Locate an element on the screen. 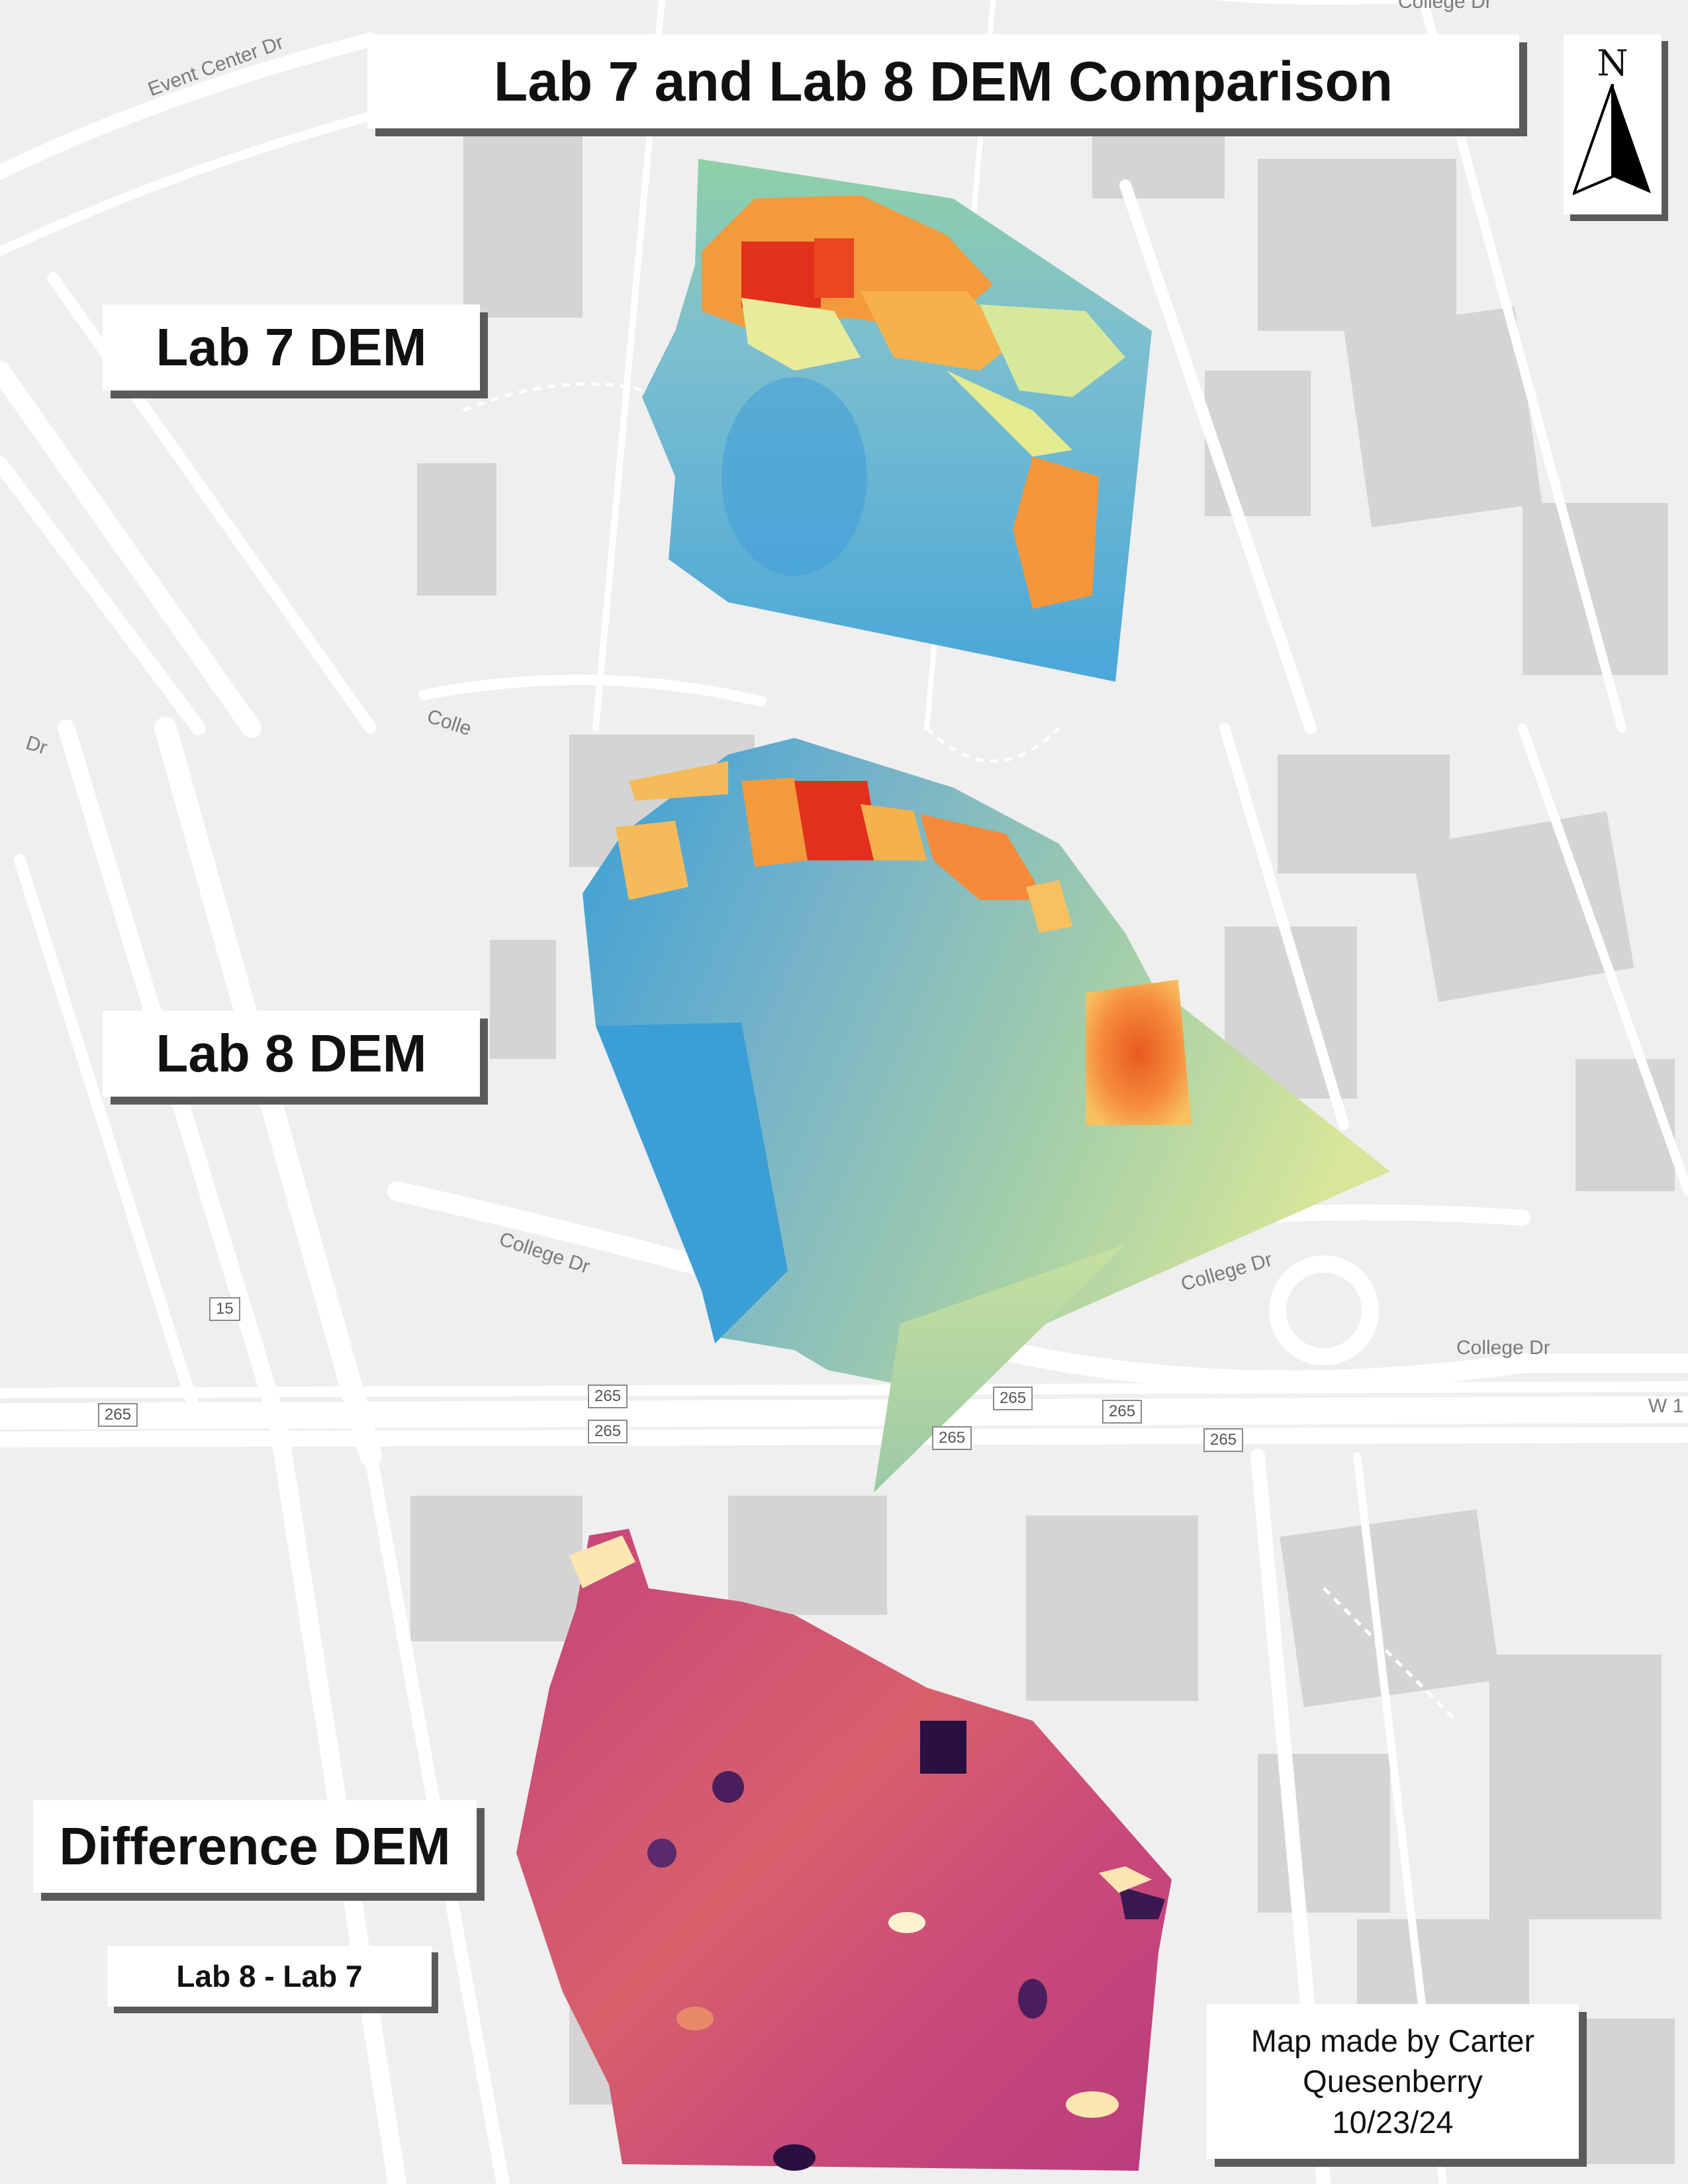 Image resolution: width=1688 pixels, height=2184 pixels. road-label-college-far: College Dr is located at coordinates (1503, 1348).